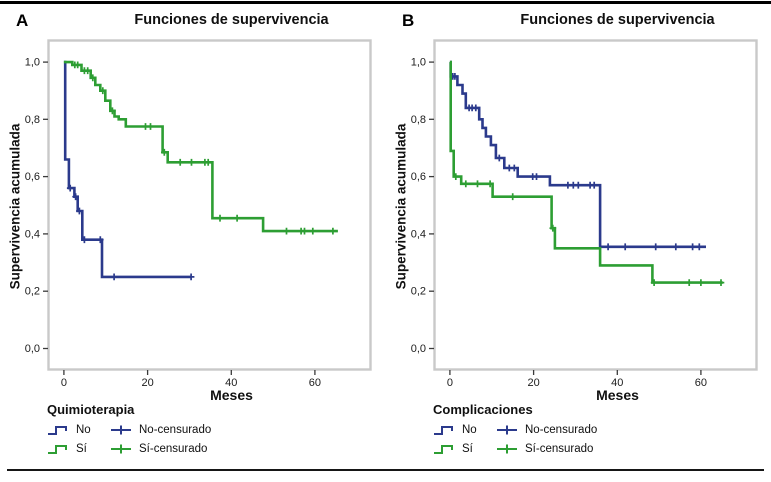 Image resolution: width=771 pixels, height=482 pixels. Describe the element at coordinates (231, 395) in the screenshot. I see `panel-a-x-axis-label: Meses` at that location.